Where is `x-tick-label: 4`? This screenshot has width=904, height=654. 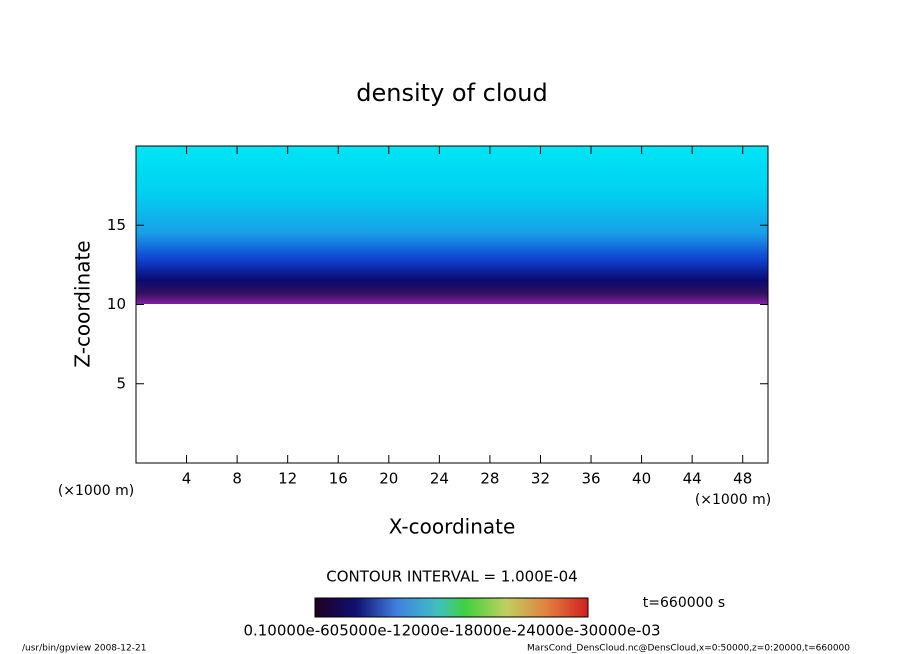
x-tick-label: 4 is located at coordinates (187, 479).